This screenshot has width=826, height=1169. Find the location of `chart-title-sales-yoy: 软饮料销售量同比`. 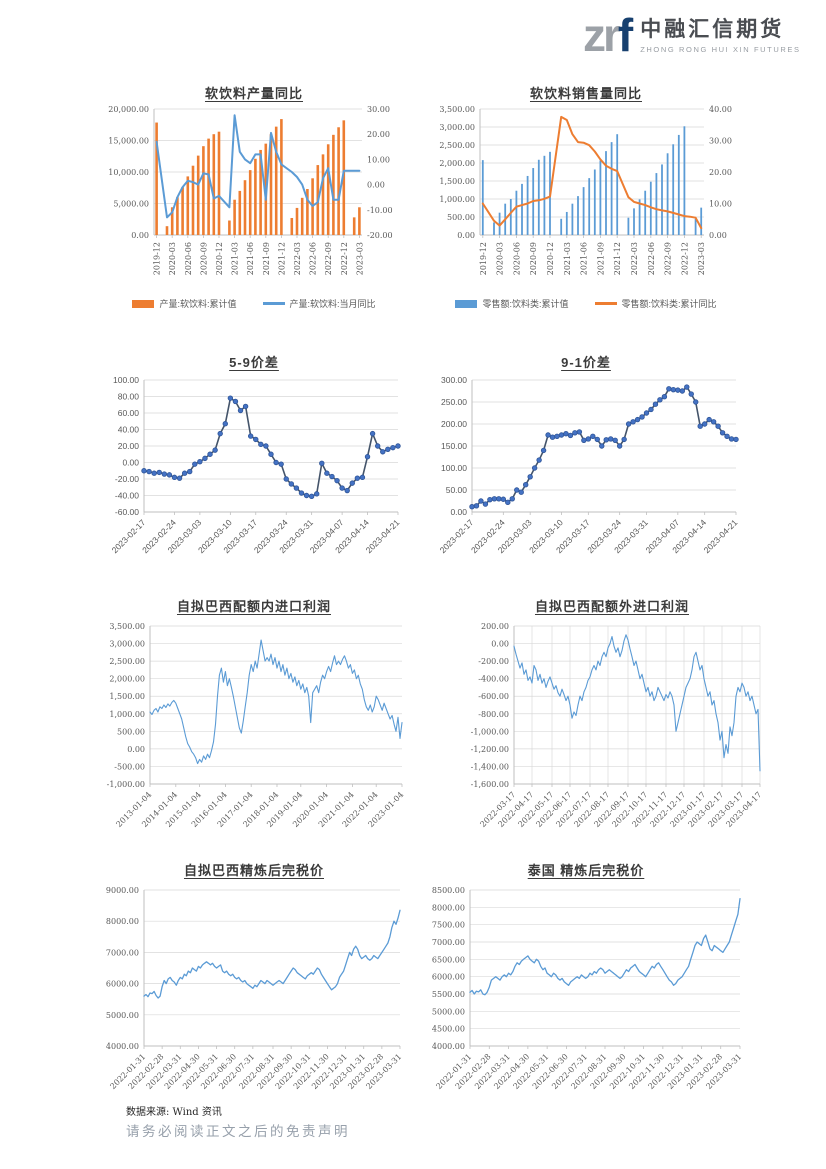

chart-title-sales-yoy: 软饮料销售量同比 is located at coordinates (585, 93).